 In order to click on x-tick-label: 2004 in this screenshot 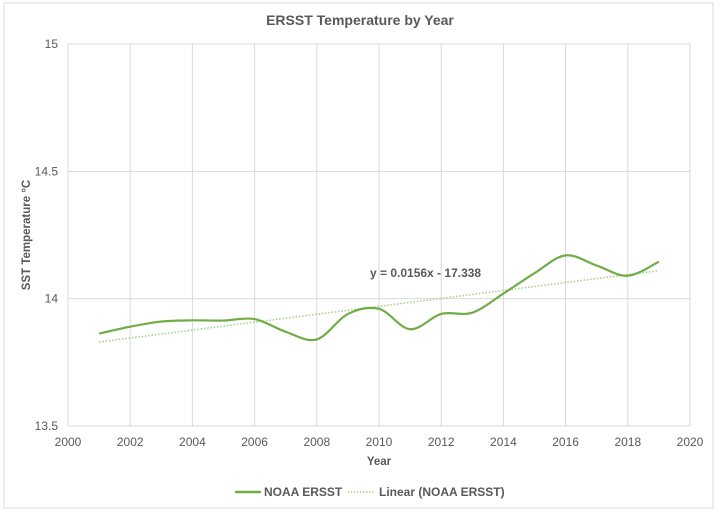, I will do `click(192, 442)`.